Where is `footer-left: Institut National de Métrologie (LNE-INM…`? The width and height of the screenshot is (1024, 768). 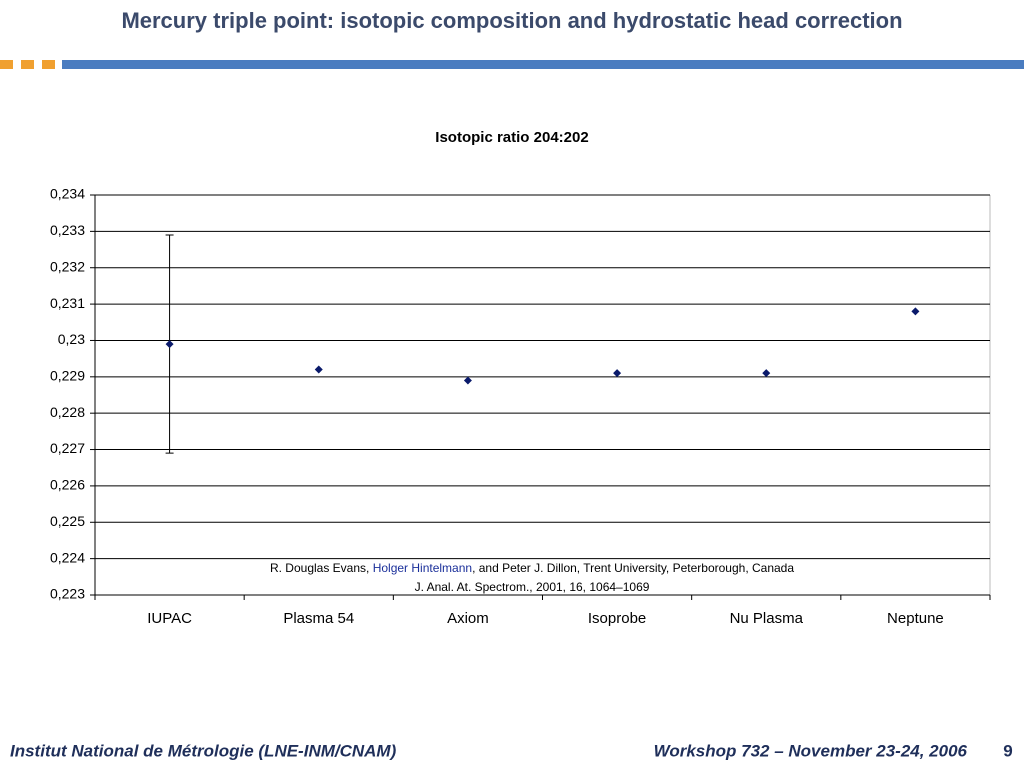 footer-left: Institut National de Métrologie (LNE-INM… is located at coordinates (203, 750).